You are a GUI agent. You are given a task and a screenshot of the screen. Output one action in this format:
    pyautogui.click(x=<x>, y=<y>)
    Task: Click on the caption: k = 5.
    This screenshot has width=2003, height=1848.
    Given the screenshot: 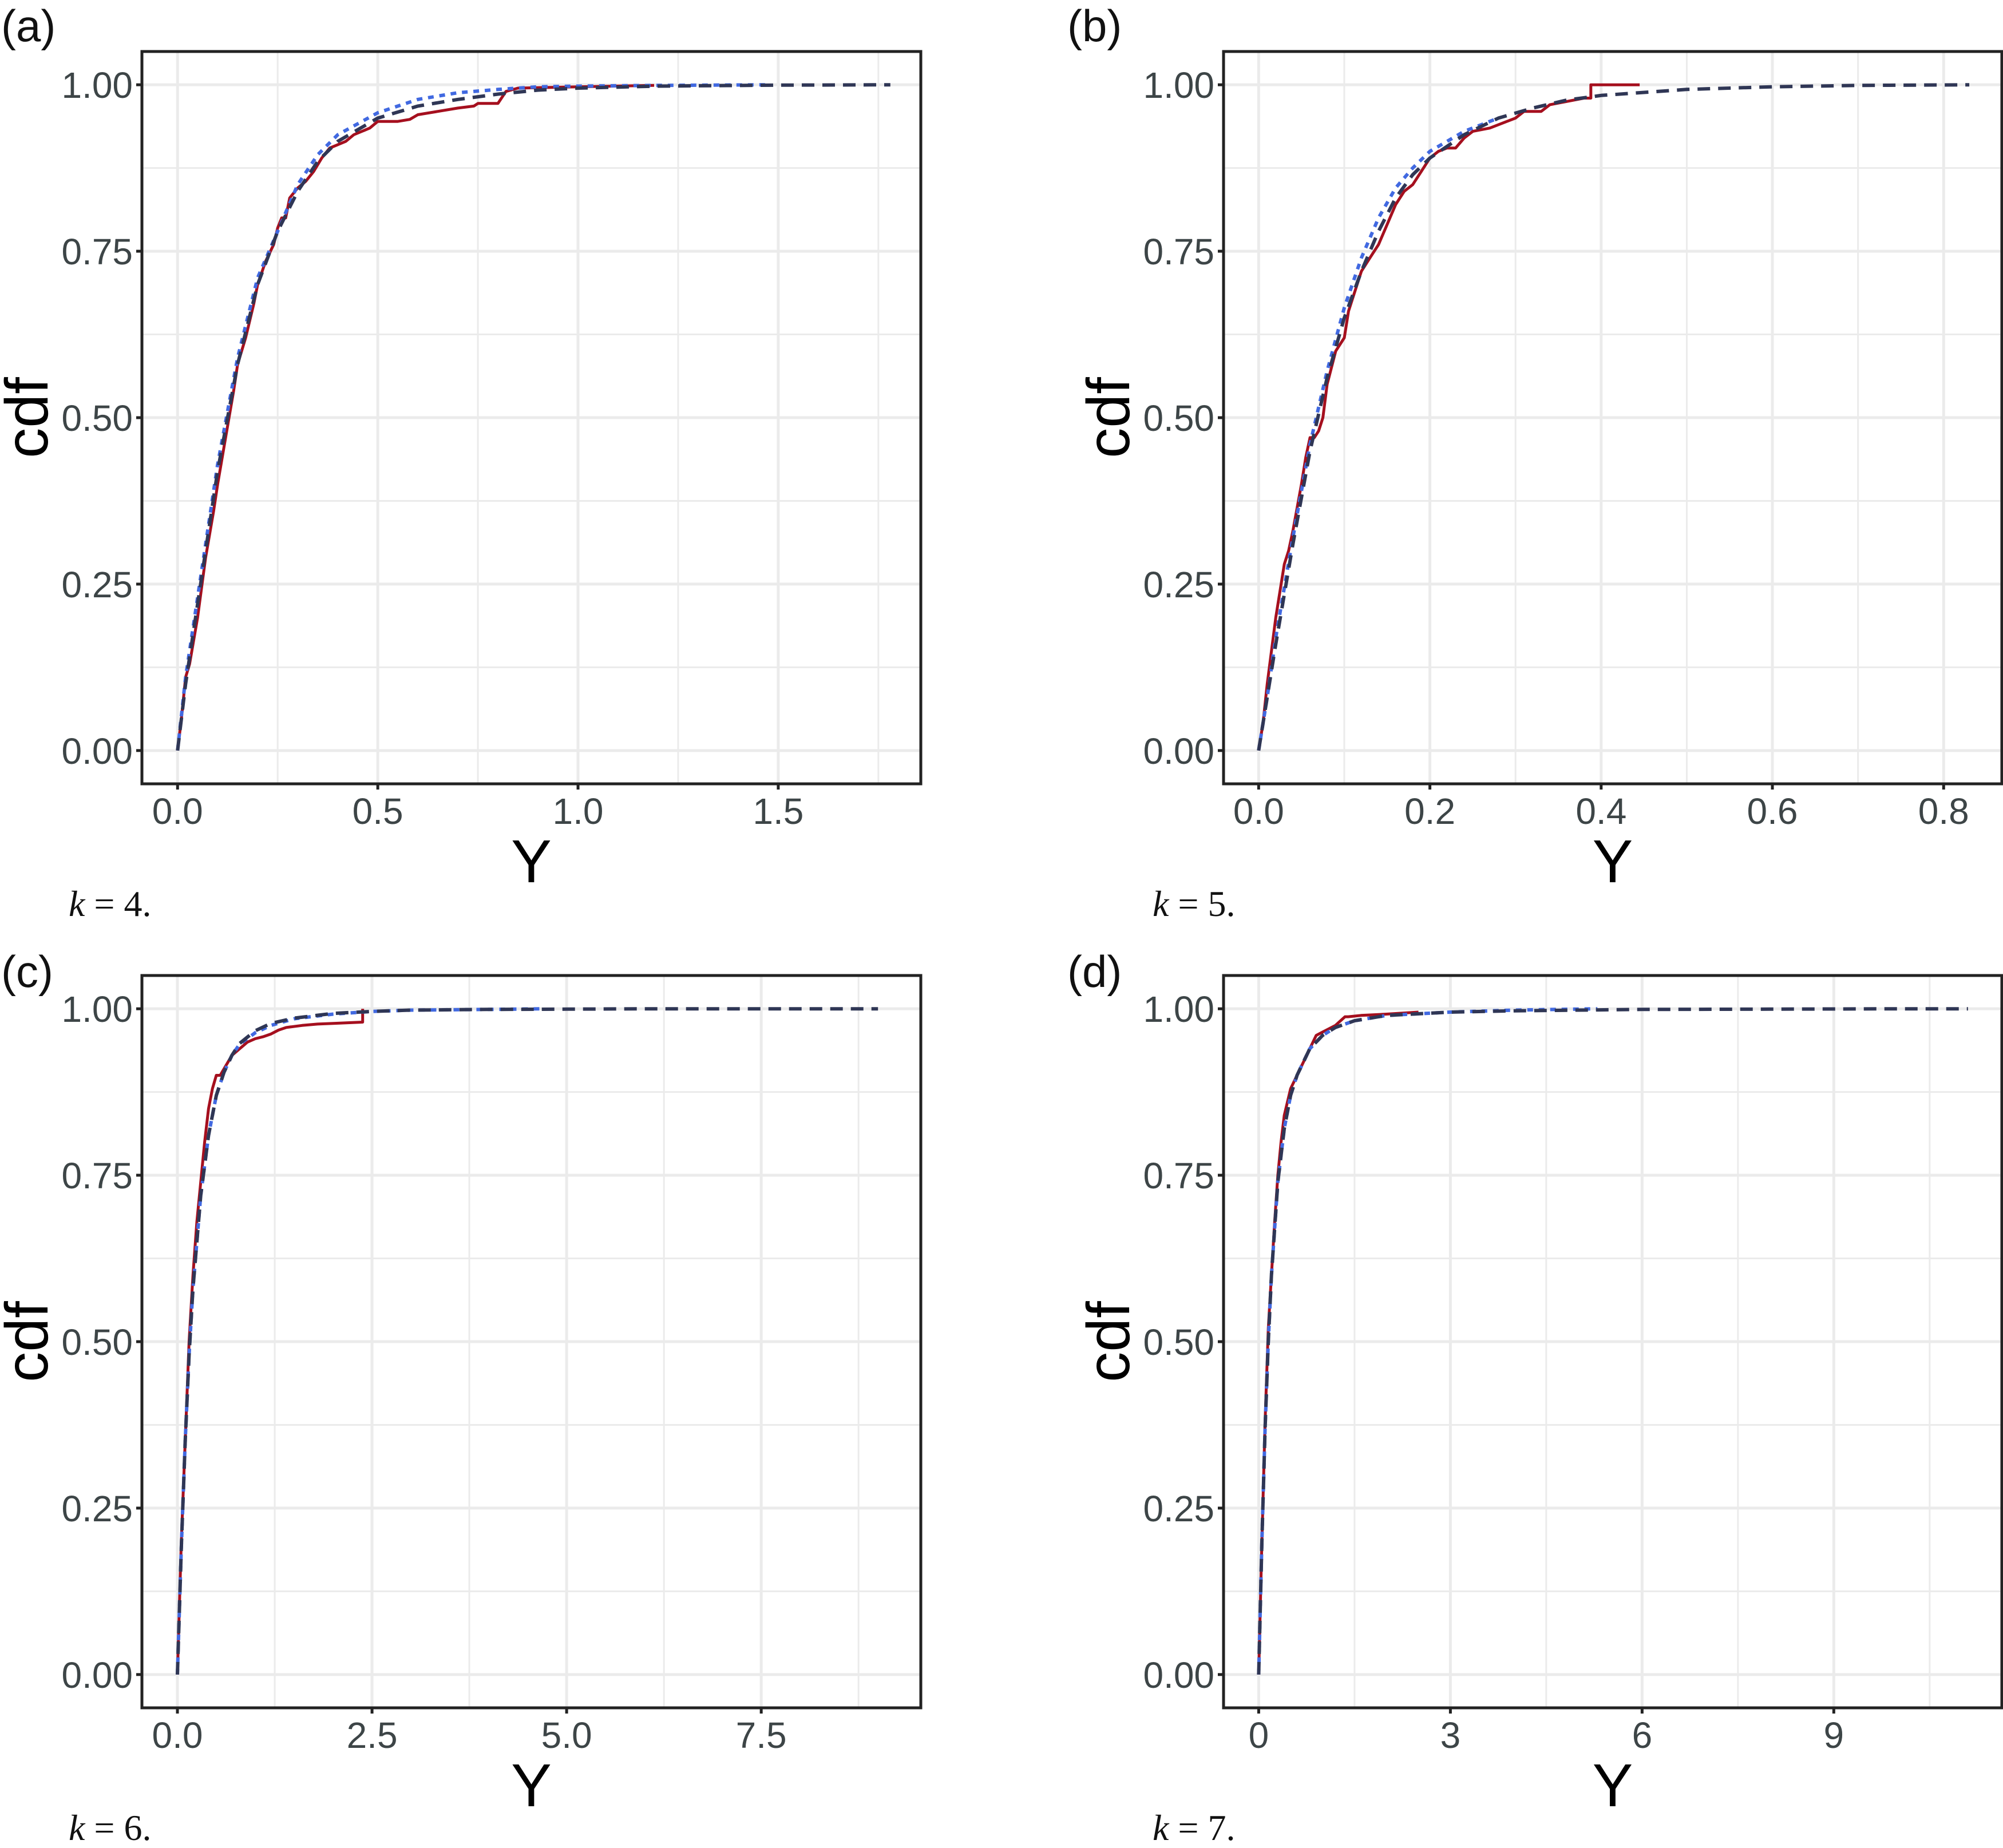 What is the action you would take?
    pyautogui.click(x=1194, y=904)
    